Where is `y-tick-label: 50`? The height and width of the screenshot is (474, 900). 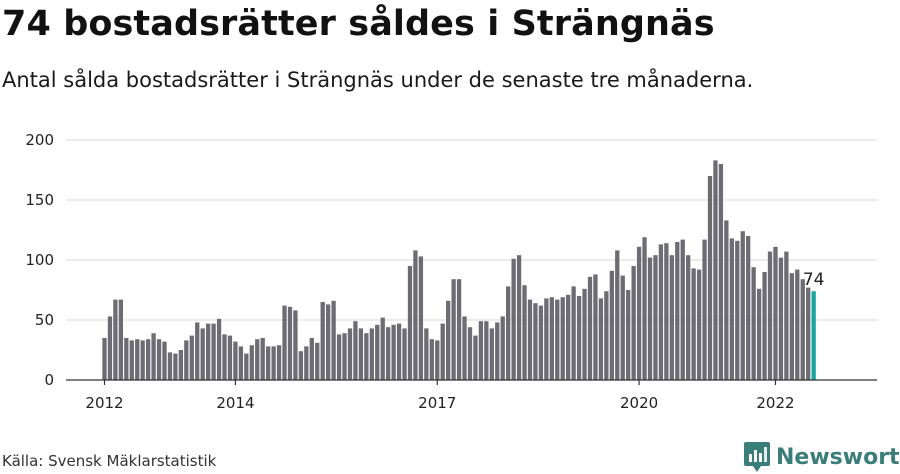
y-tick-label: 50 is located at coordinates (44, 320).